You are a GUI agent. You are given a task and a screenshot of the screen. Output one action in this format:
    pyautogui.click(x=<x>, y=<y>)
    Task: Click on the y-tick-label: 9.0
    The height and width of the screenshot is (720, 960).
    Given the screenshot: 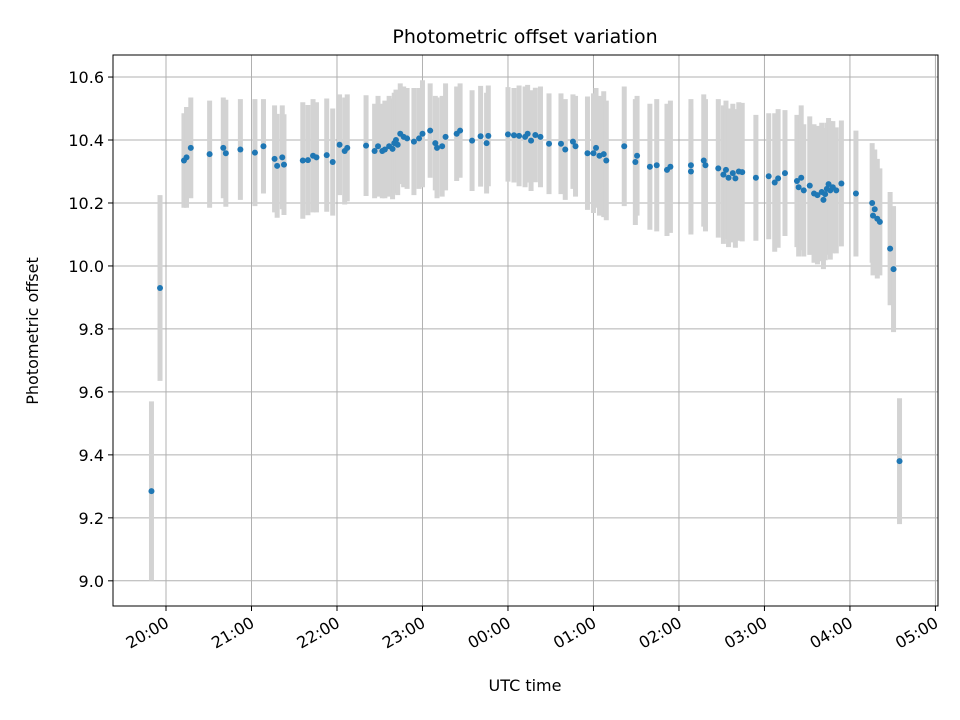 What is the action you would take?
    pyautogui.click(x=91, y=581)
    